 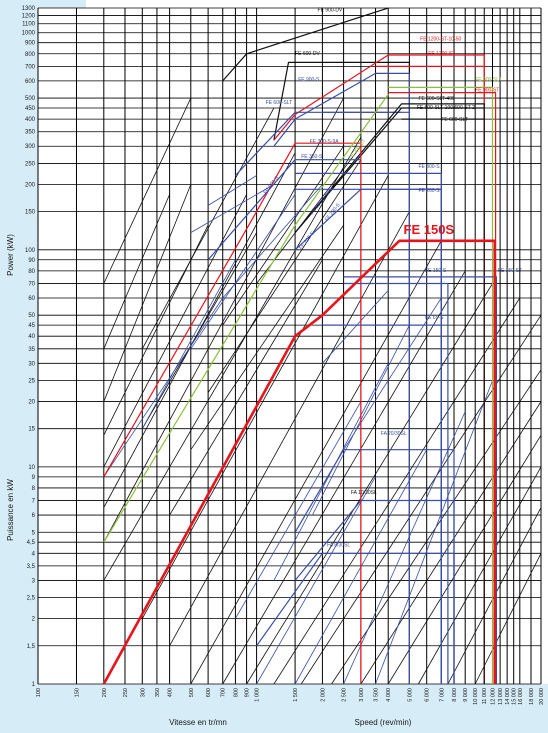 What do you see at coordinates (508, 696) in the screenshot?
I see `x-tick-label: 14 000` at bounding box center [508, 696].